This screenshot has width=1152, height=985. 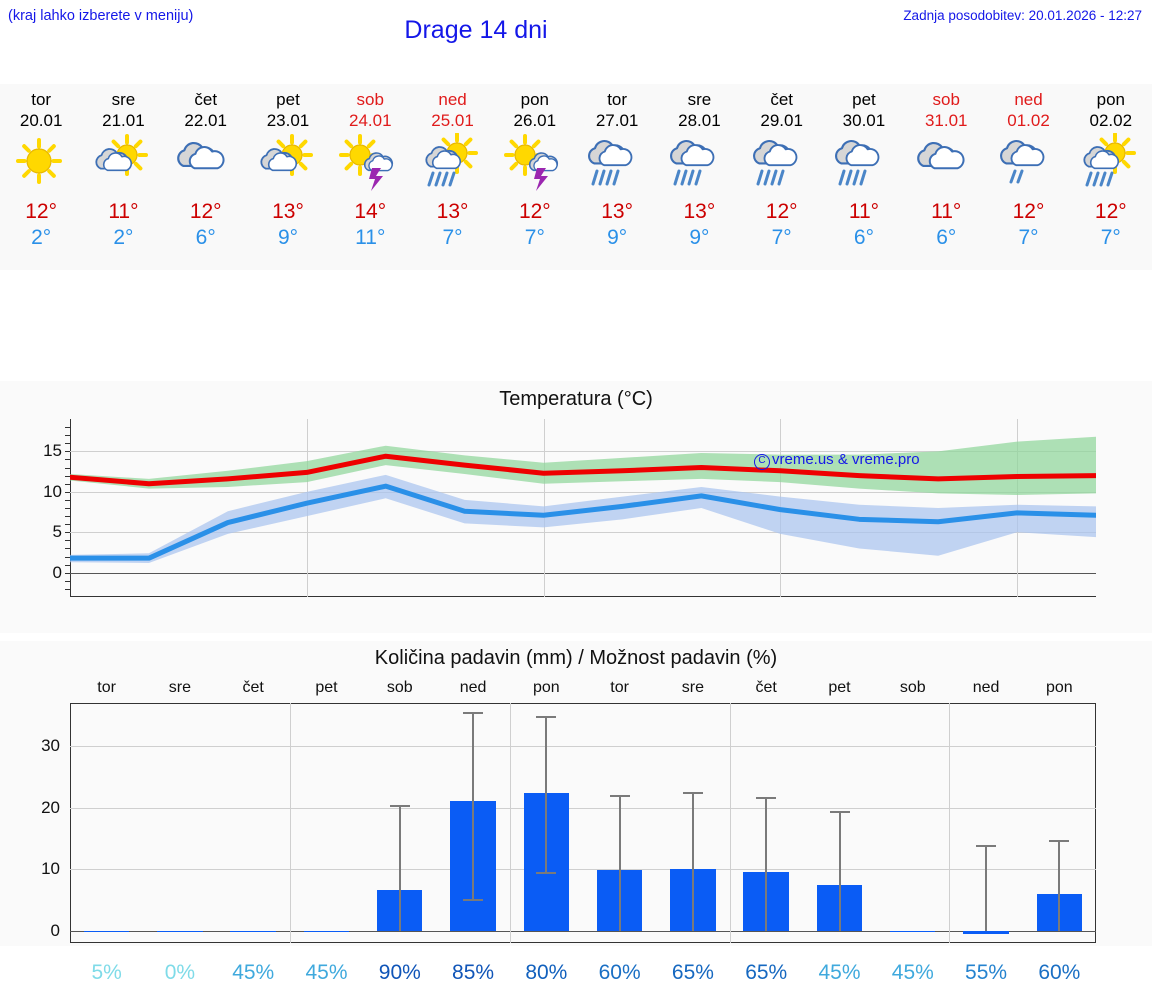 I want to click on precipitation-probability-label: 45%, so click(x=253, y=972).